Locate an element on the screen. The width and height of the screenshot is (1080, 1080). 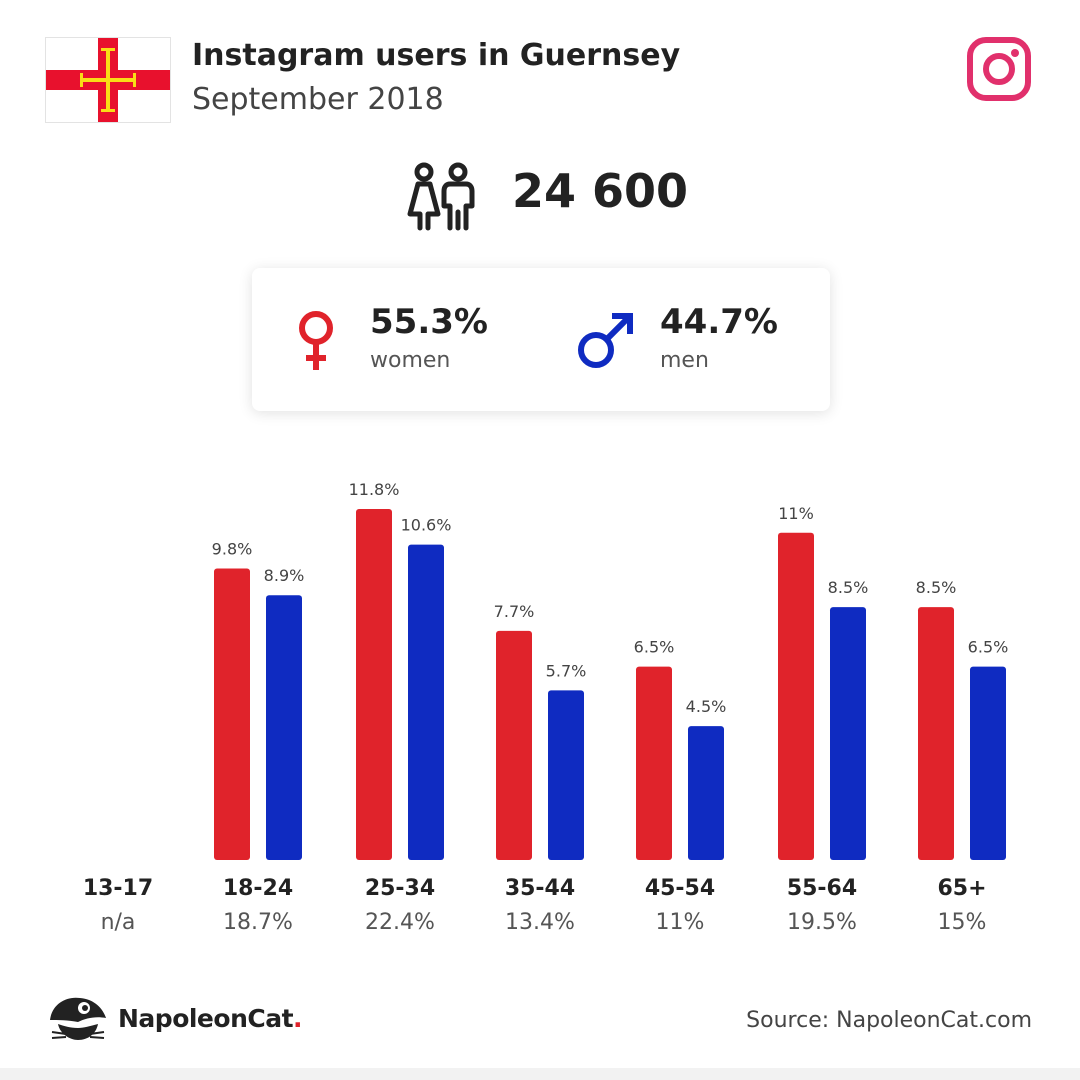
category-total-55-64: 19.5% is located at coordinates (822, 922).